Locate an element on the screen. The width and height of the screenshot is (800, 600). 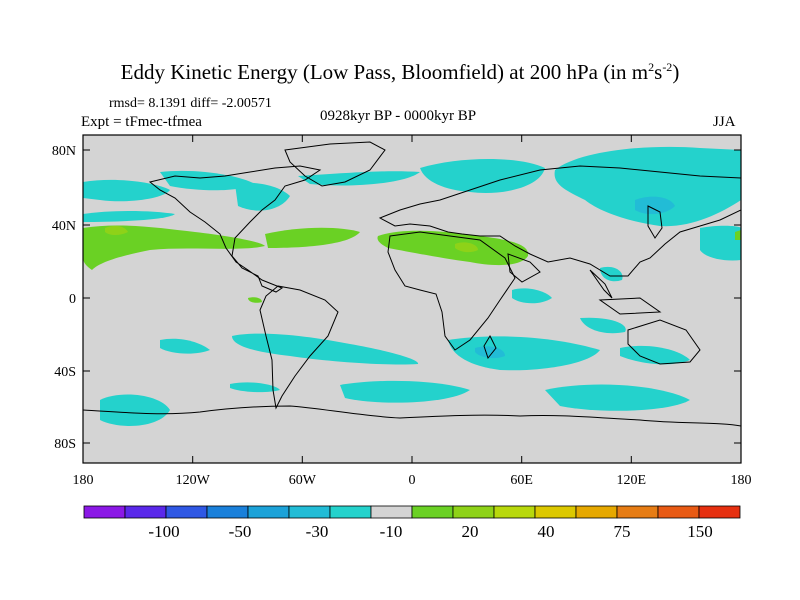
experiment-label: Expt = tFmec-tfmea is located at coordinates (141, 122).